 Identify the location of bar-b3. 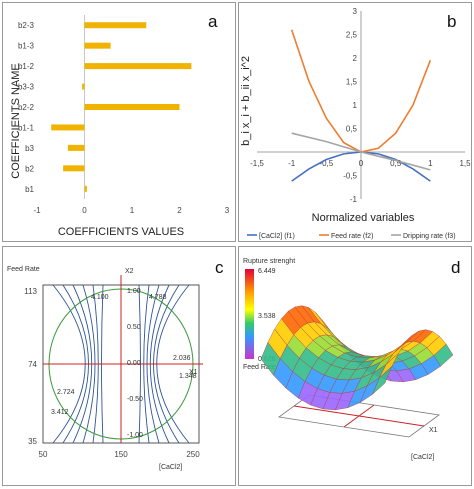
(76, 147).